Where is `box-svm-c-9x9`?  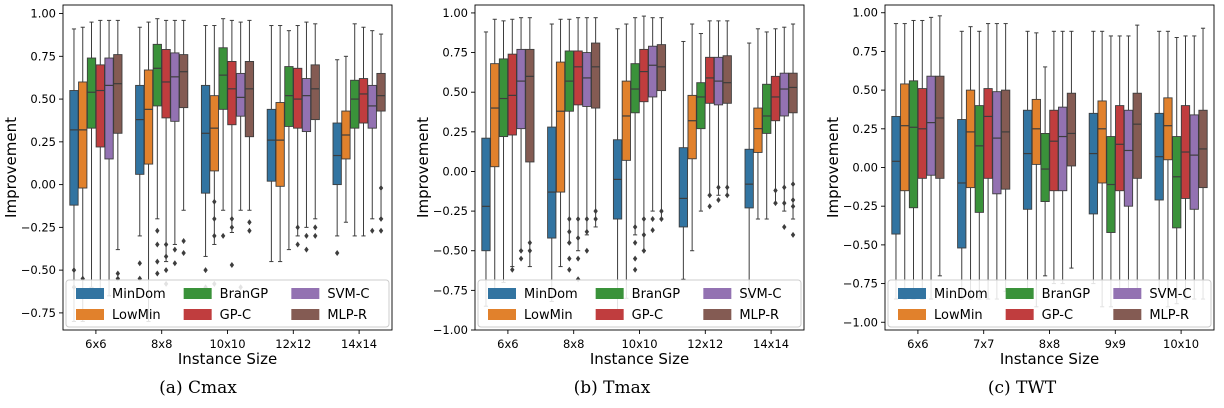 box-svm-c-9x9 is located at coordinates (1128, 163).